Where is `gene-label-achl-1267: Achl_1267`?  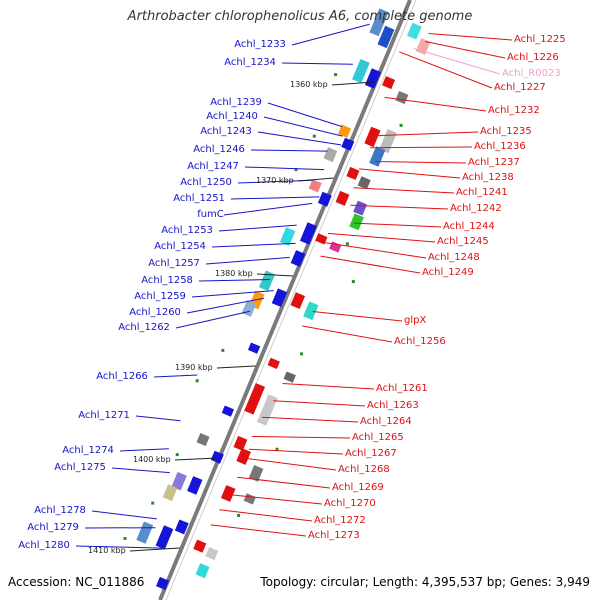 gene-label-achl-1267: Achl_1267 is located at coordinates (371, 453).